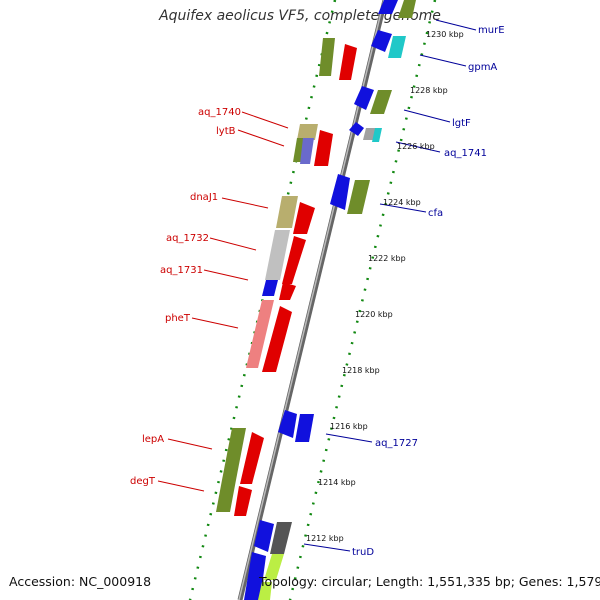  What do you see at coordinates (374, 314) in the screenshot?
I see `scale-label: 1220 kbp` at bounding box center [374, 314].